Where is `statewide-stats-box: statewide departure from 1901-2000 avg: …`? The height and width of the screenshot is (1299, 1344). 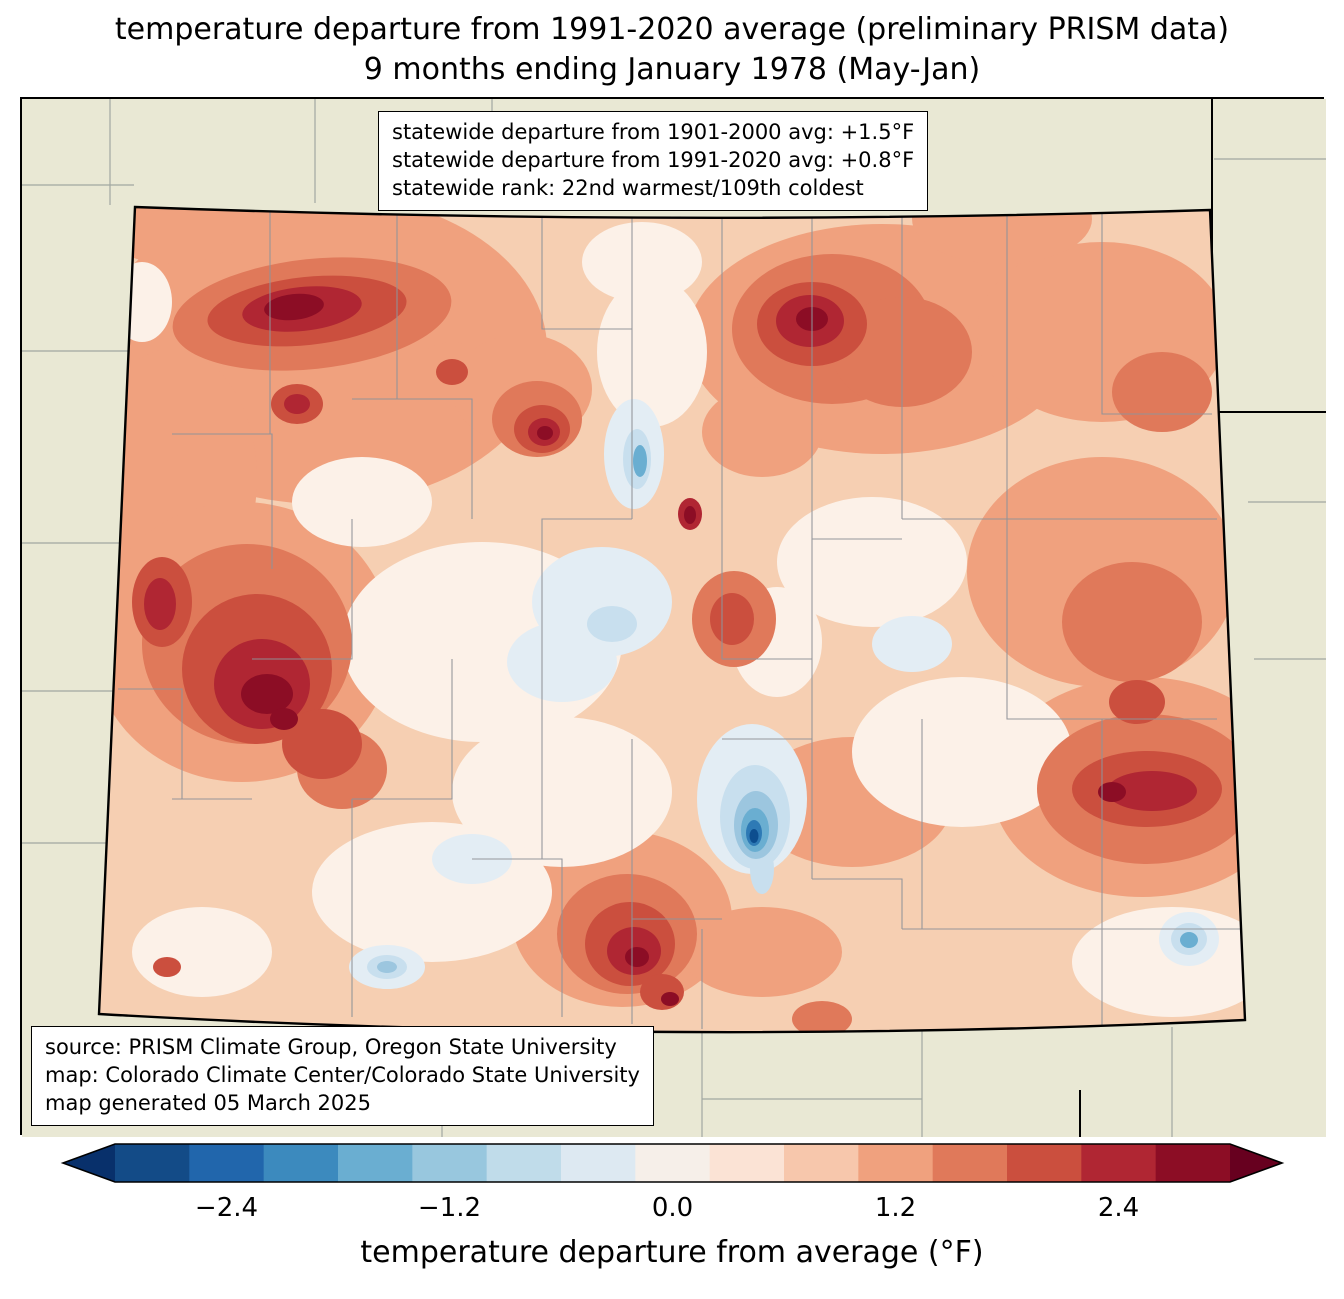
statewide-stats-box: statewide departure from 1901-2000 avg: … is located at coordinates (653, 161).